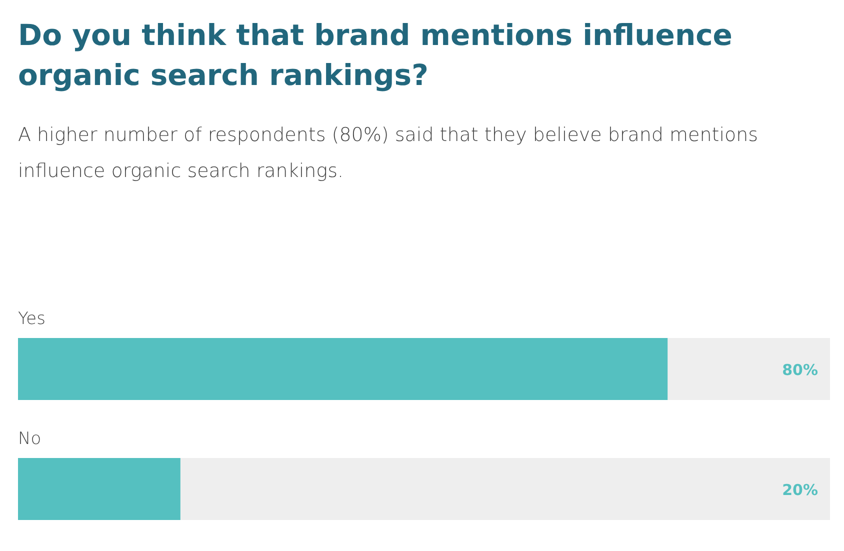 The height and width of the screenshot is (551, 844). Describe the element at coordinates (32, 319) in the screenshot. I see `y-tick-label: Yes` at that location.